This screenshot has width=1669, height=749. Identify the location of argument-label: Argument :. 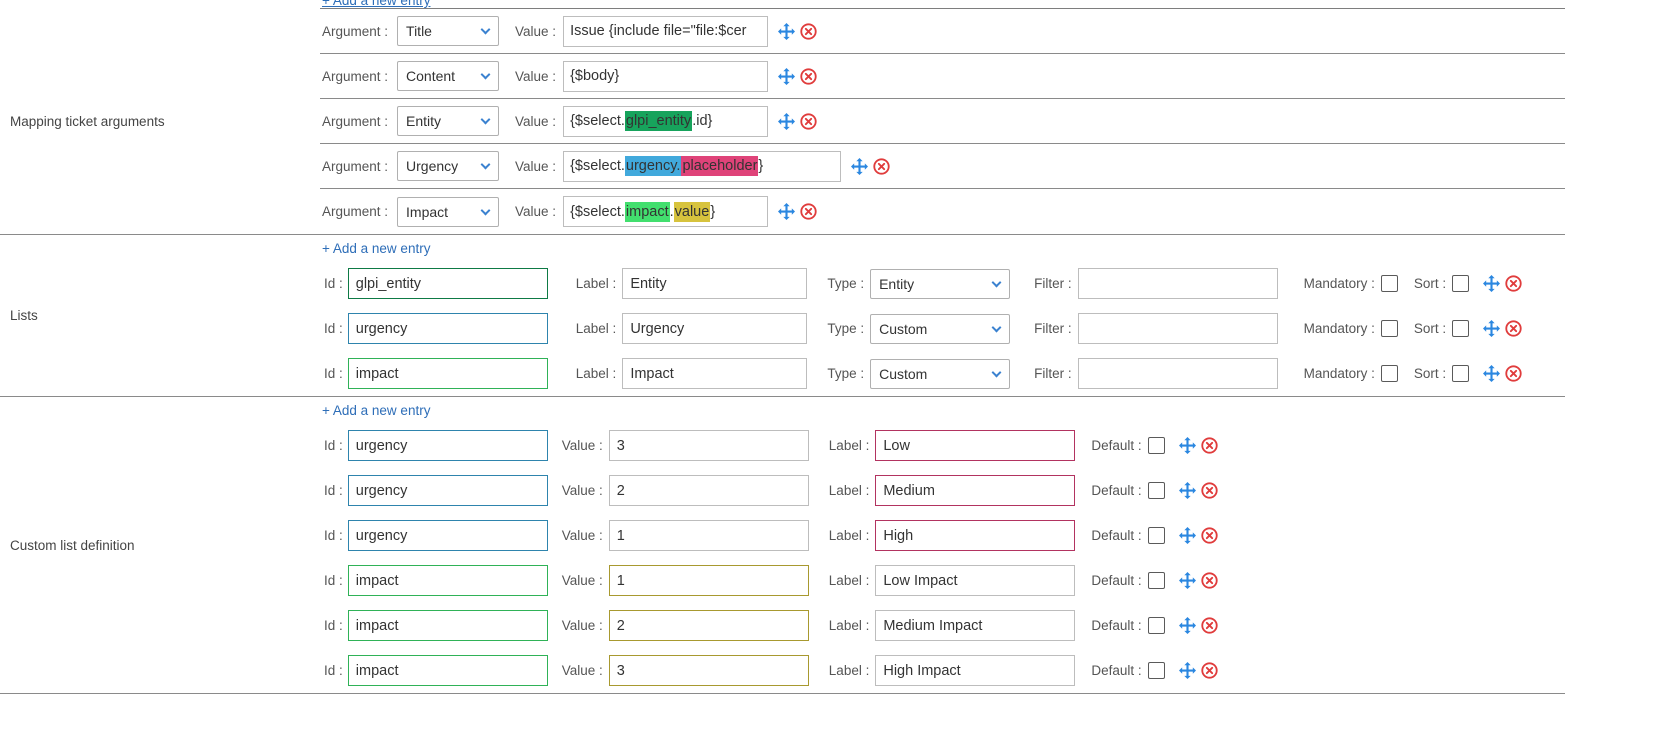
(355, 76).